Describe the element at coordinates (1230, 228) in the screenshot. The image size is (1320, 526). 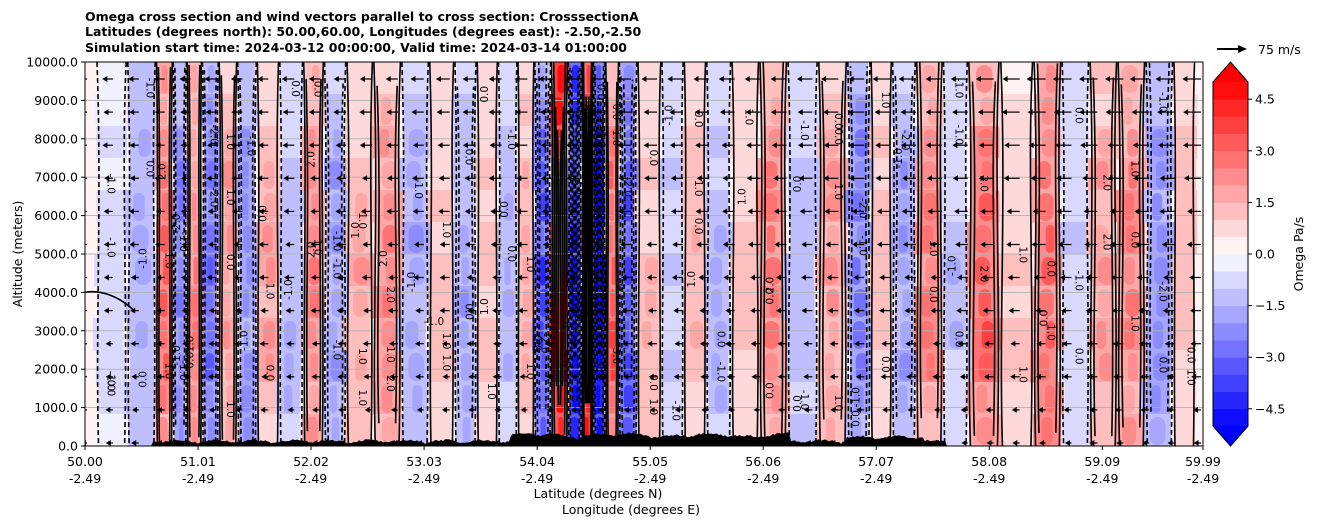
I see `colorbar-level` at that location.